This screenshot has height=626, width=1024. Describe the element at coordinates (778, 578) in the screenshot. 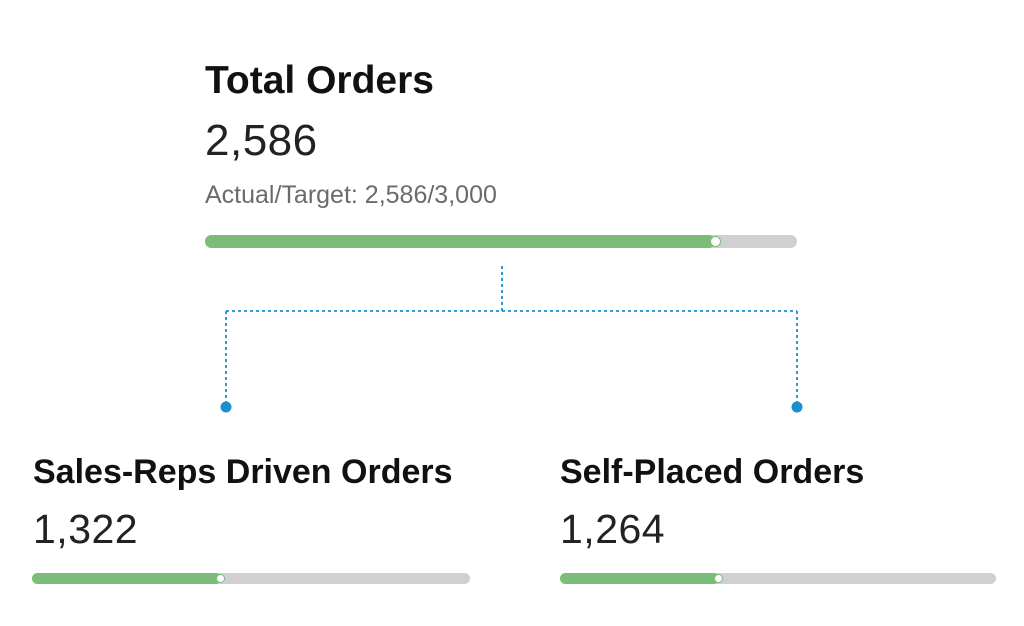

I see `self-placed-orders-progress-bar` at that location.